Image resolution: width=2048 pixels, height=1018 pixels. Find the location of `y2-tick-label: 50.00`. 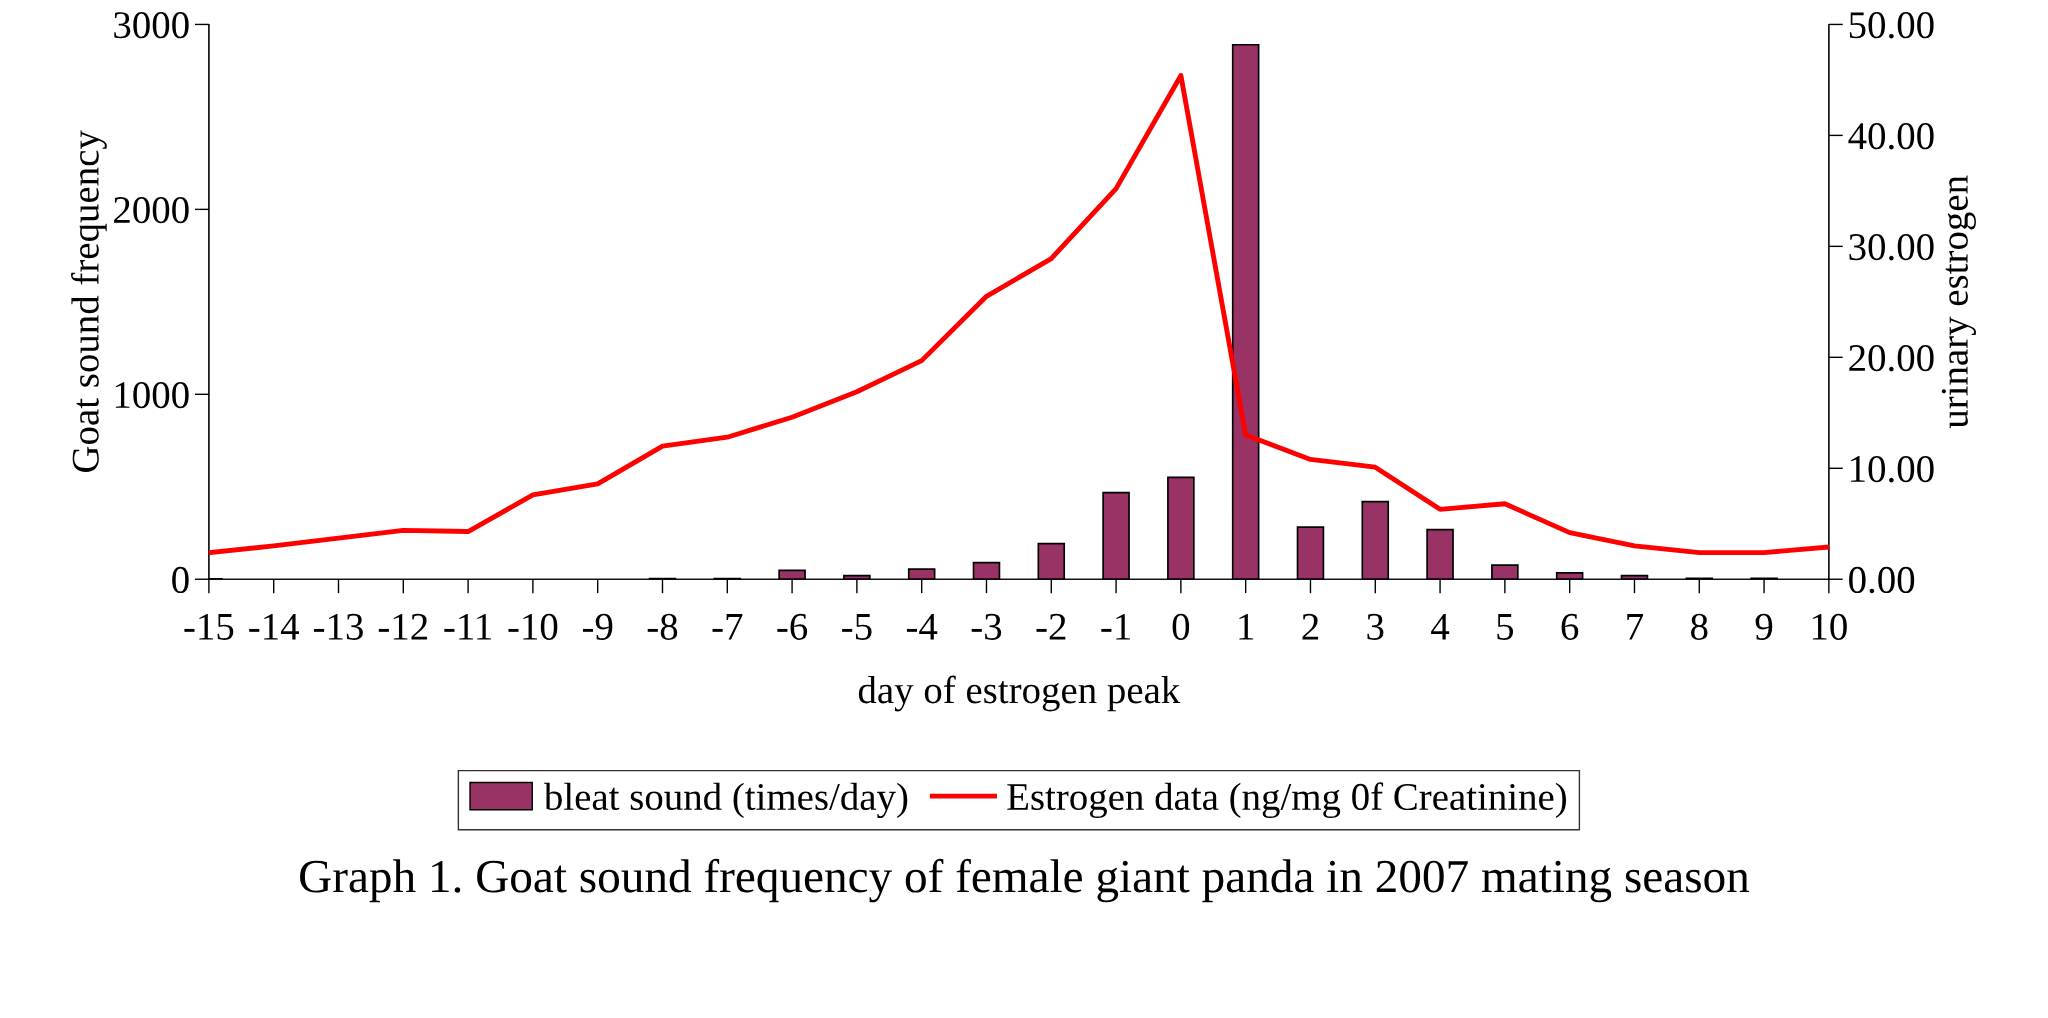

y2-tick-label: 50.00 is located at coordinates (1891, 25).